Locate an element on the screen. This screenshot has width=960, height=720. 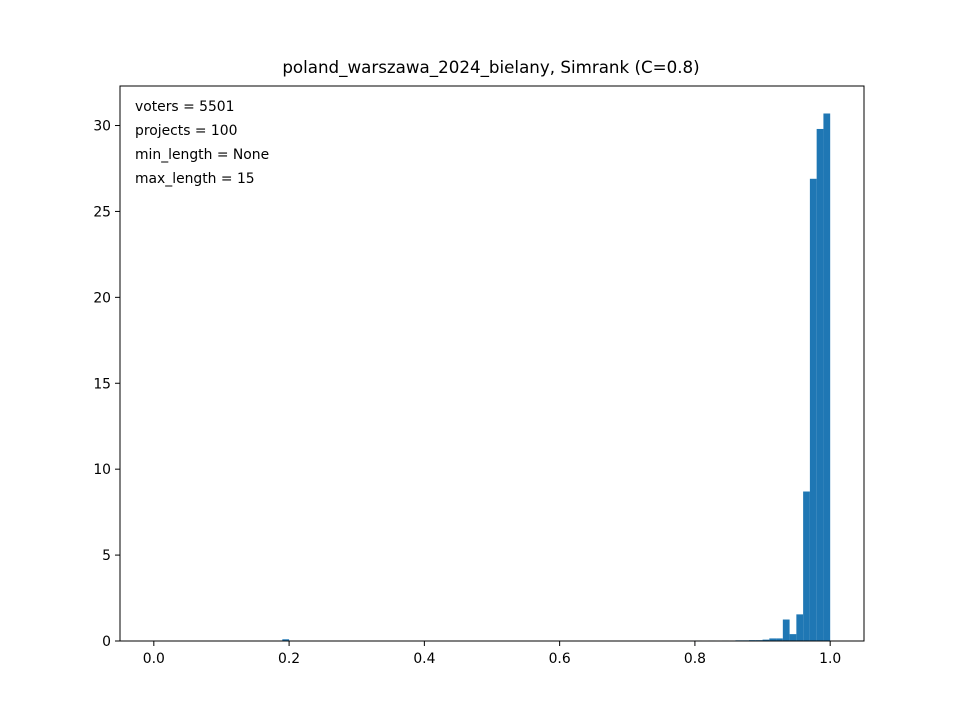
y-tick-label: 10 is located at coordinates (102, 470).